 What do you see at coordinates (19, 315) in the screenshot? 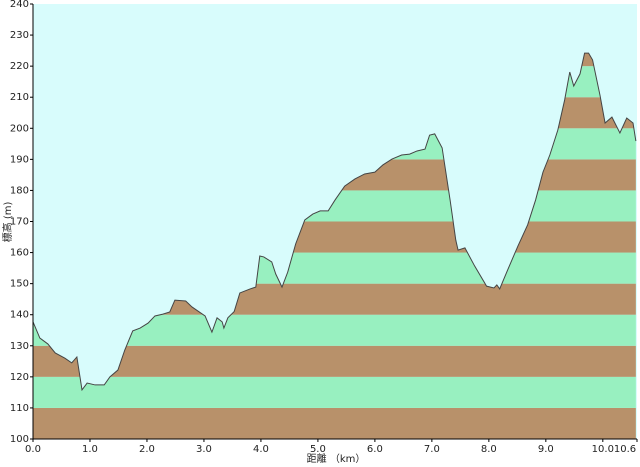
I see `y-tick-label: 140` at bounding box center [19, 315].